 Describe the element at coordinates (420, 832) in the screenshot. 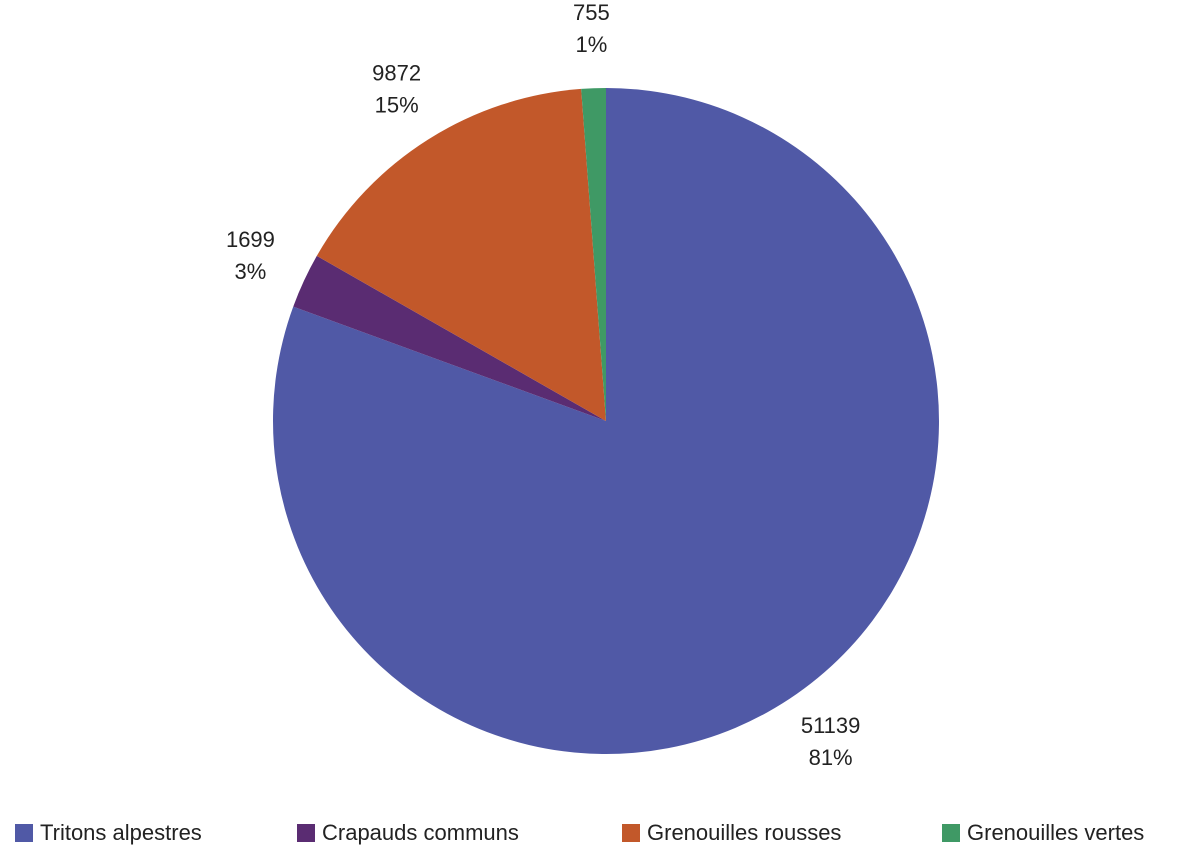

I see `legend-label: Crapauds communs` at that location.